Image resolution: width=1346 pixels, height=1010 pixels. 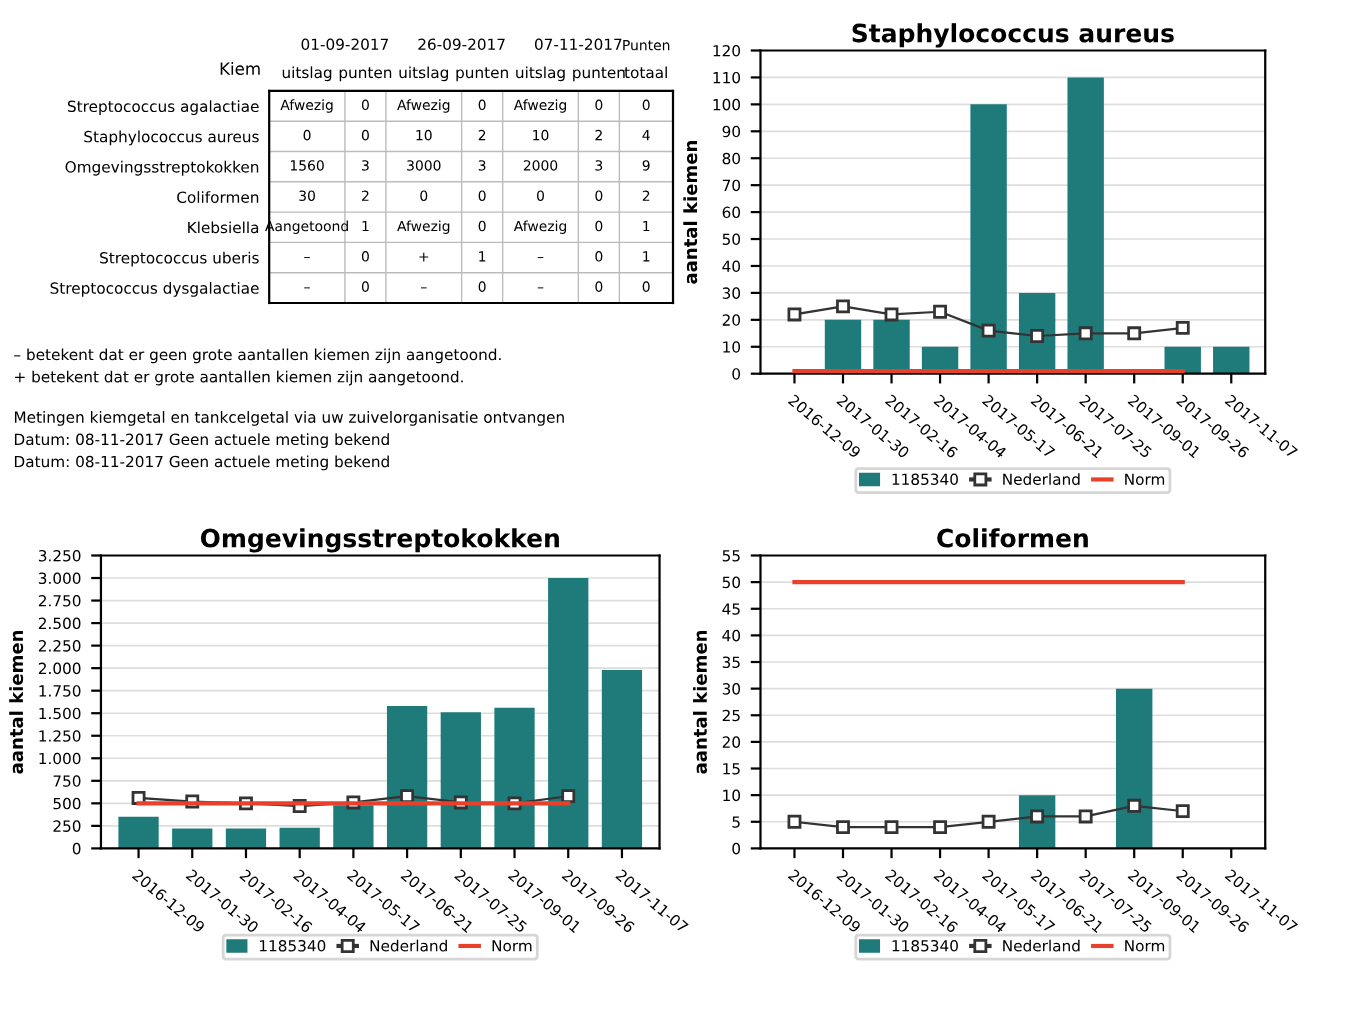 What do you see at coordinates (240, 68) in the screenshot?
I see `y-axis-title: Kiem` at bounding box center [240, 68].